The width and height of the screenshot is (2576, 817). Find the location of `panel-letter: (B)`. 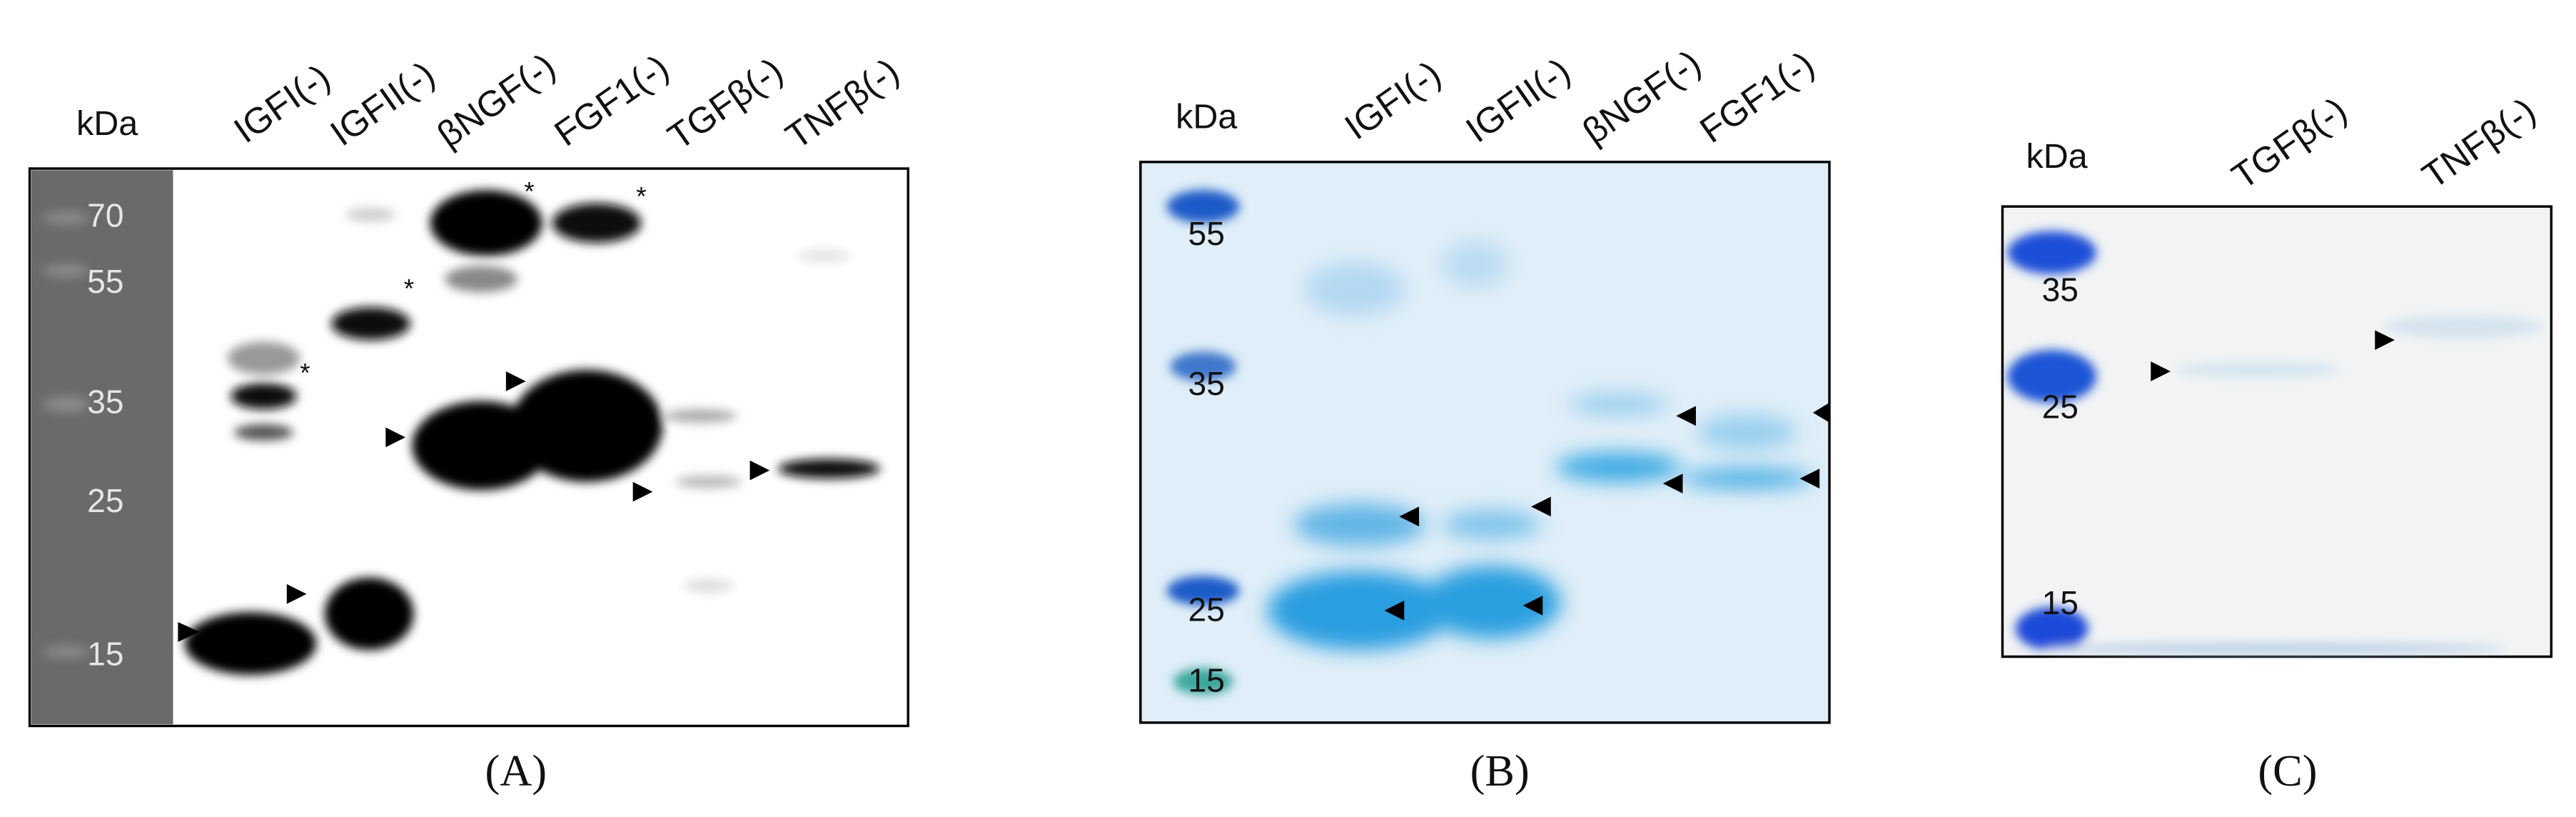

panel-letter: (B) is located at coordinates (1500, 771).